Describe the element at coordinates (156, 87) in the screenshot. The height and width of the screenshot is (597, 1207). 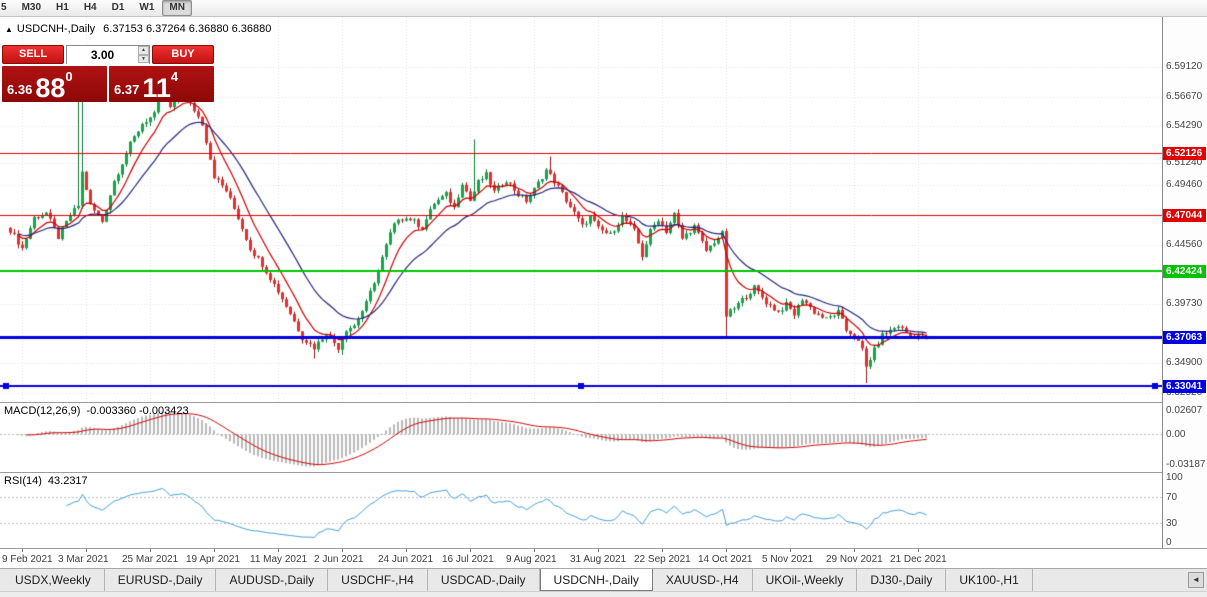
I see `buy-price-pips: 11` at that location.